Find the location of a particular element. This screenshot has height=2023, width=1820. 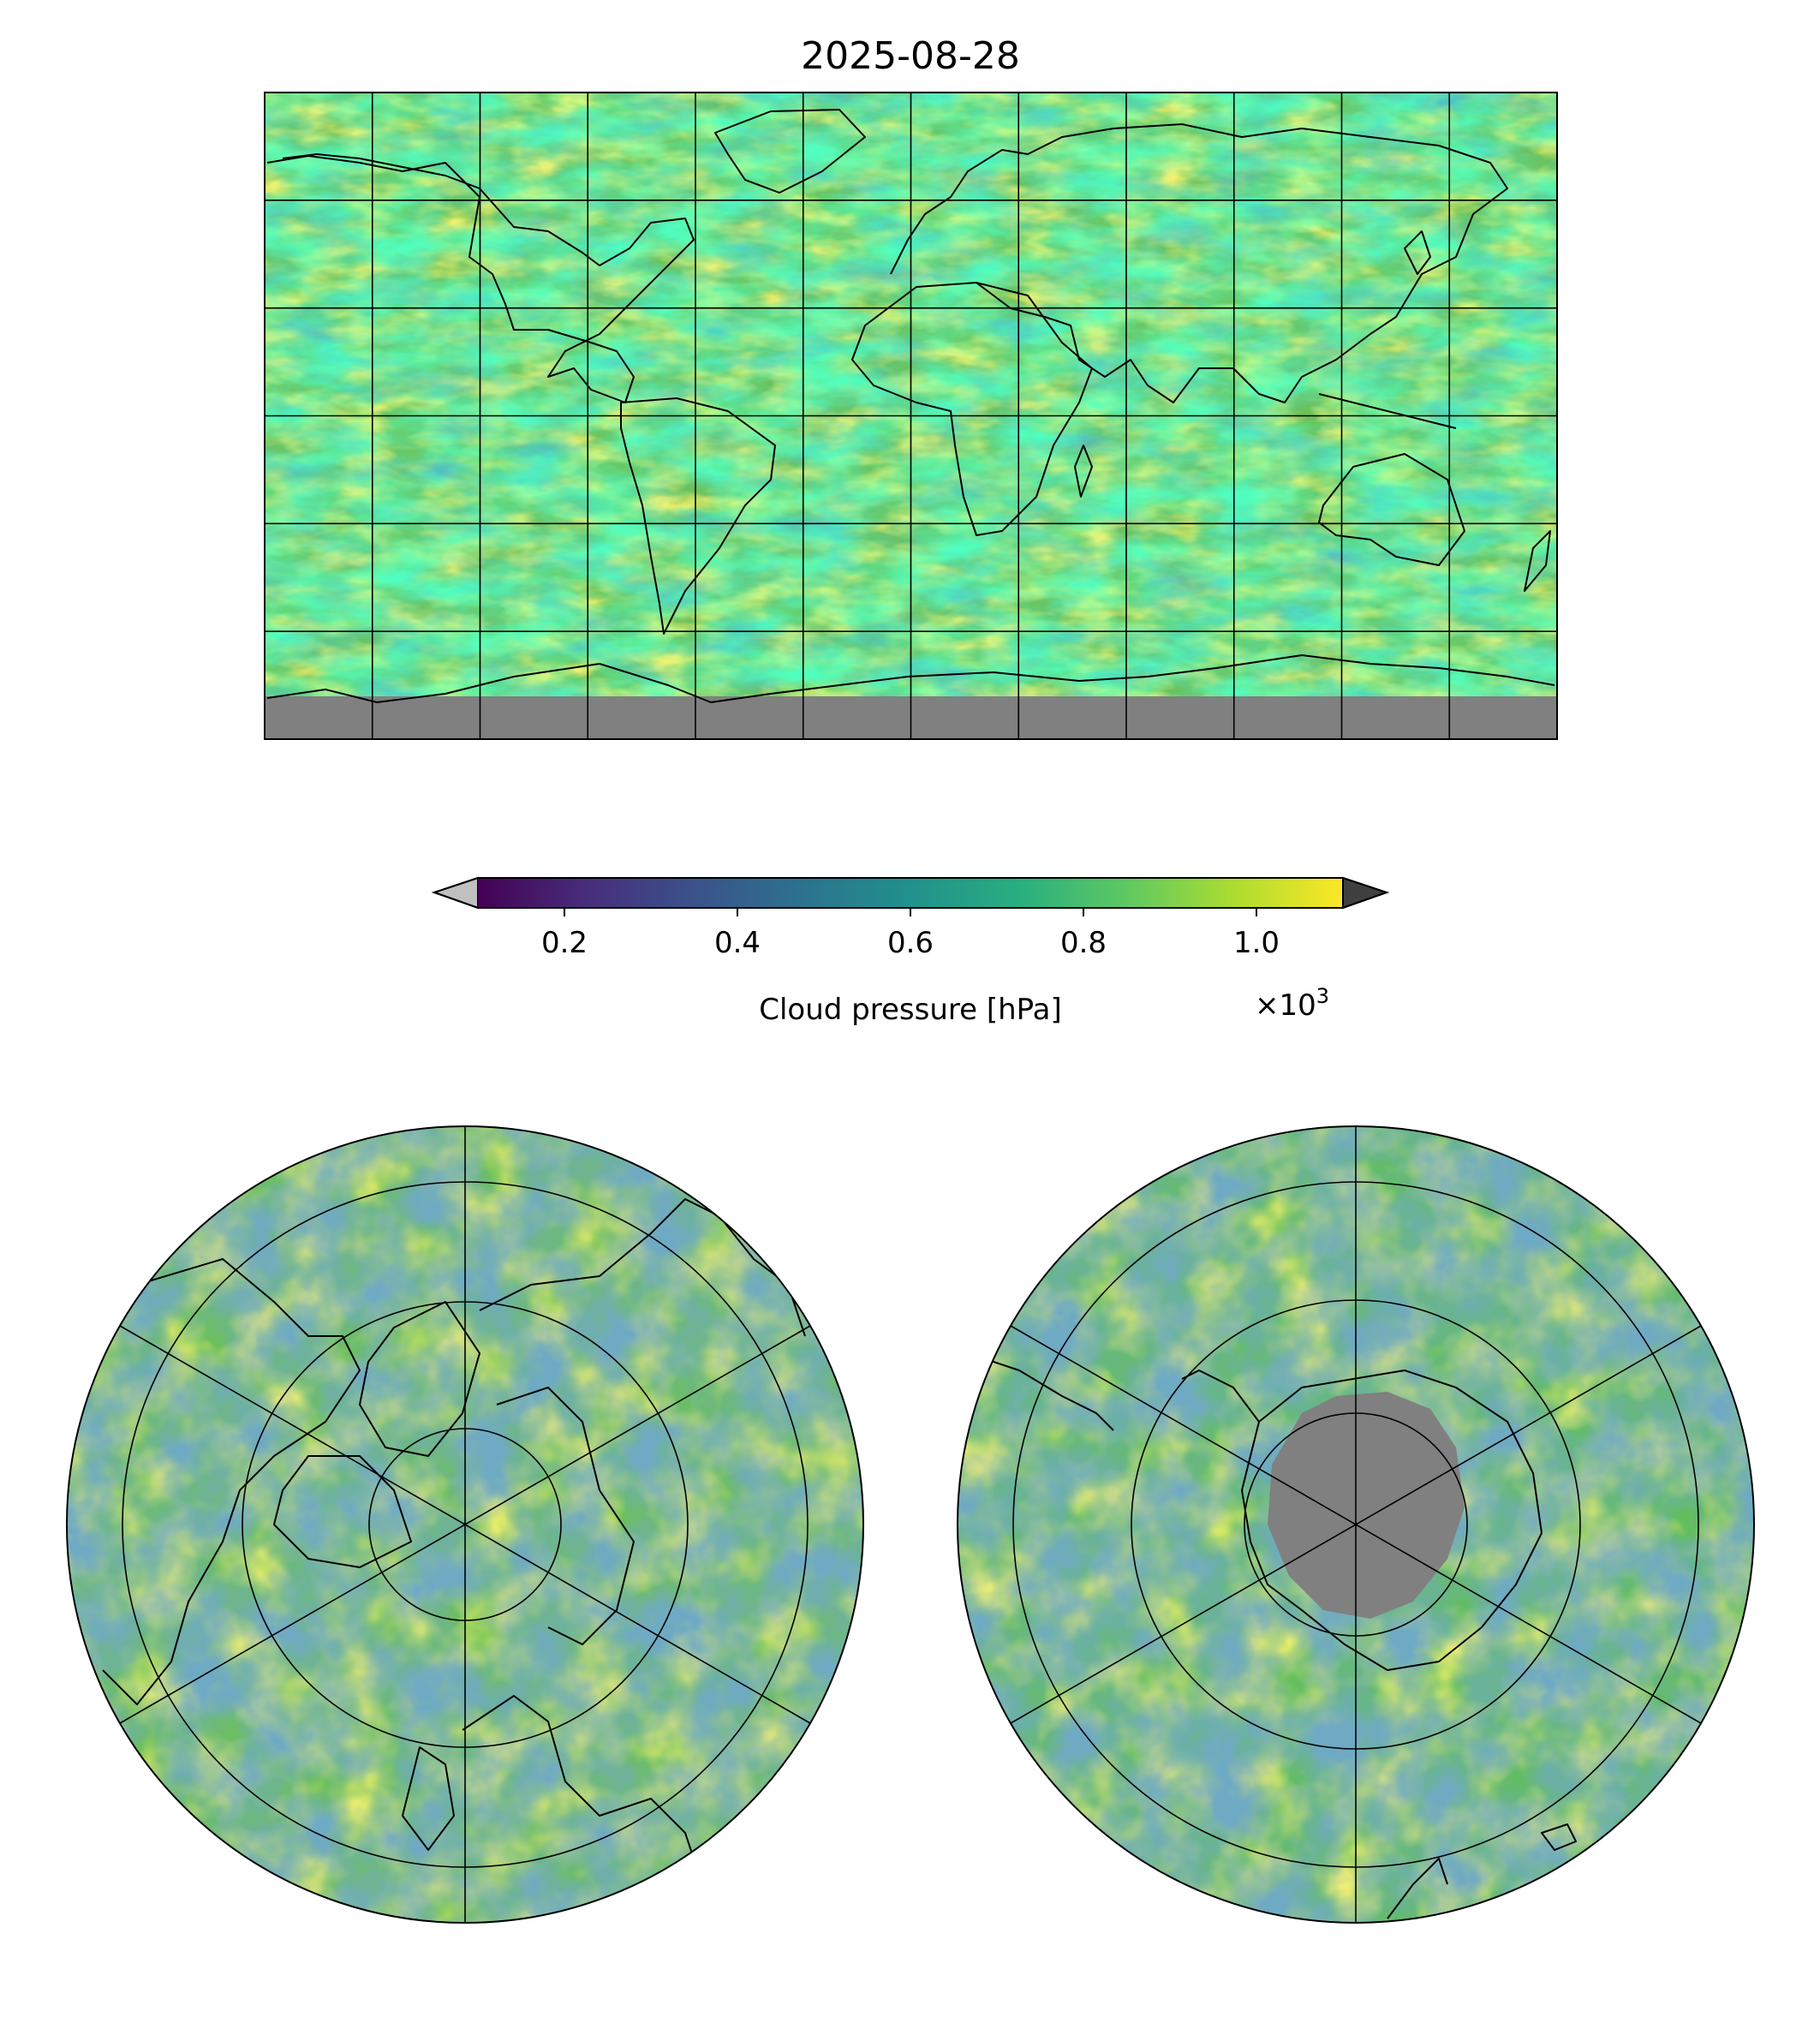

coast-europe-polar is located at coordinates (582, 1790).